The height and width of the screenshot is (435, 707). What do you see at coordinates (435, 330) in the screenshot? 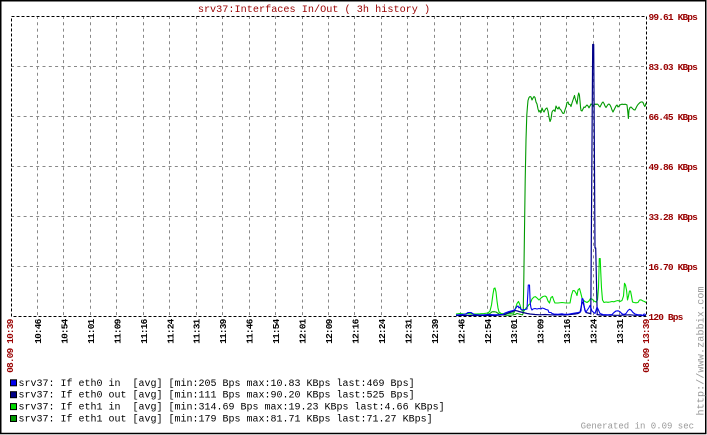
I see `svg-text: 12:39` at bounding box center [435, 330].